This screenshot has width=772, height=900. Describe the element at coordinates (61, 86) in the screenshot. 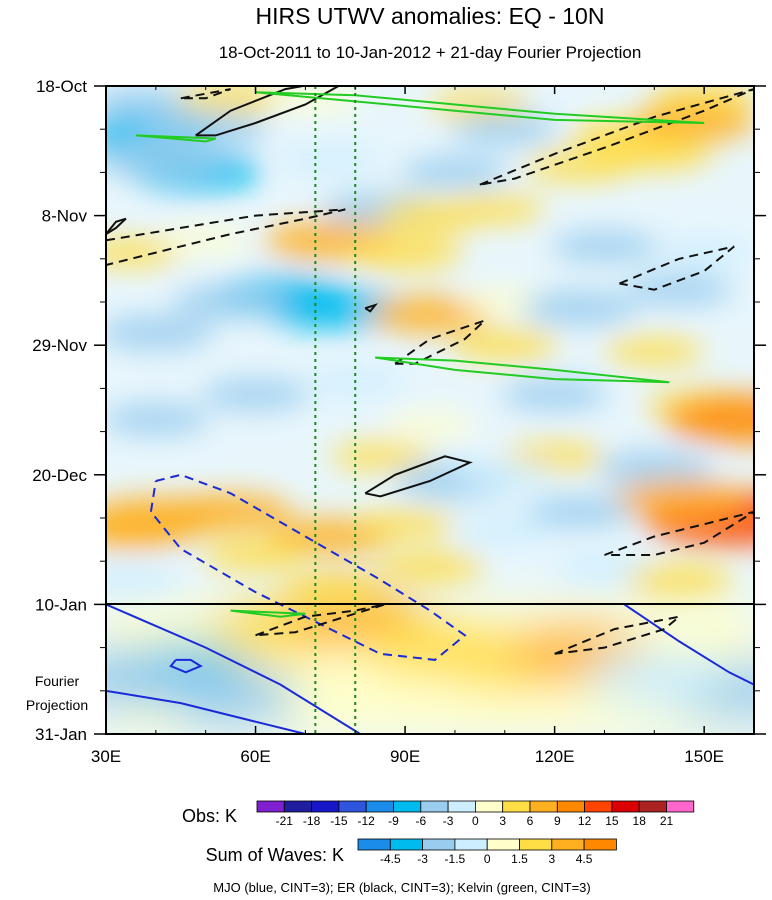

I see `y-tick-label: 18-Oct` at that location.